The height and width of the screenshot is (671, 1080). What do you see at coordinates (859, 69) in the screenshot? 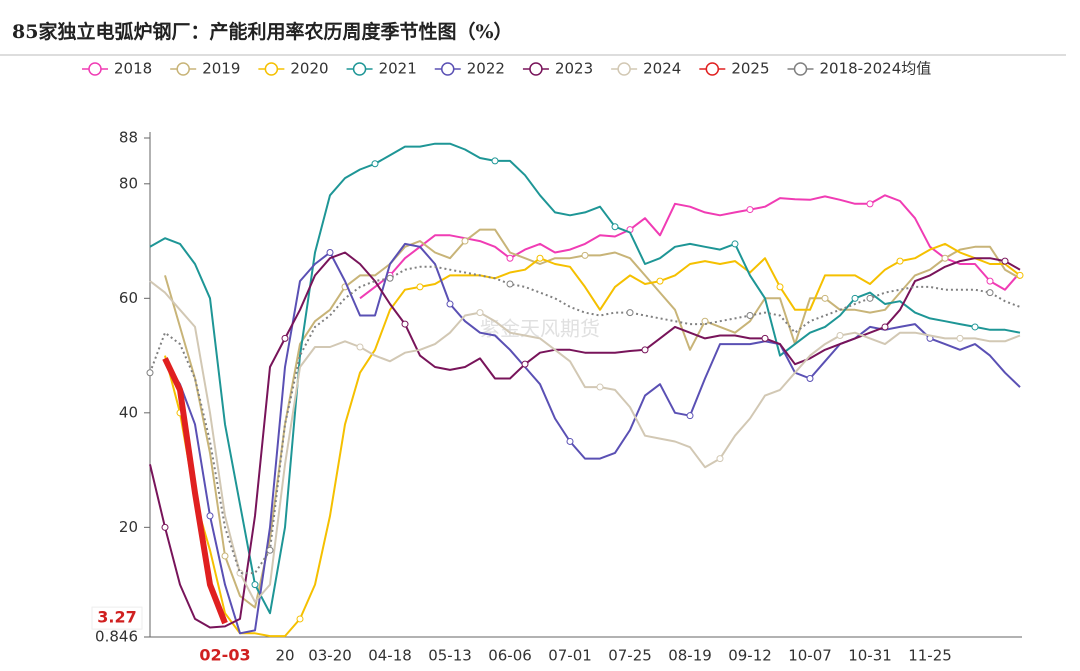
I see `legend-item: 2018-2024均值` at bounding box center [859, 69].